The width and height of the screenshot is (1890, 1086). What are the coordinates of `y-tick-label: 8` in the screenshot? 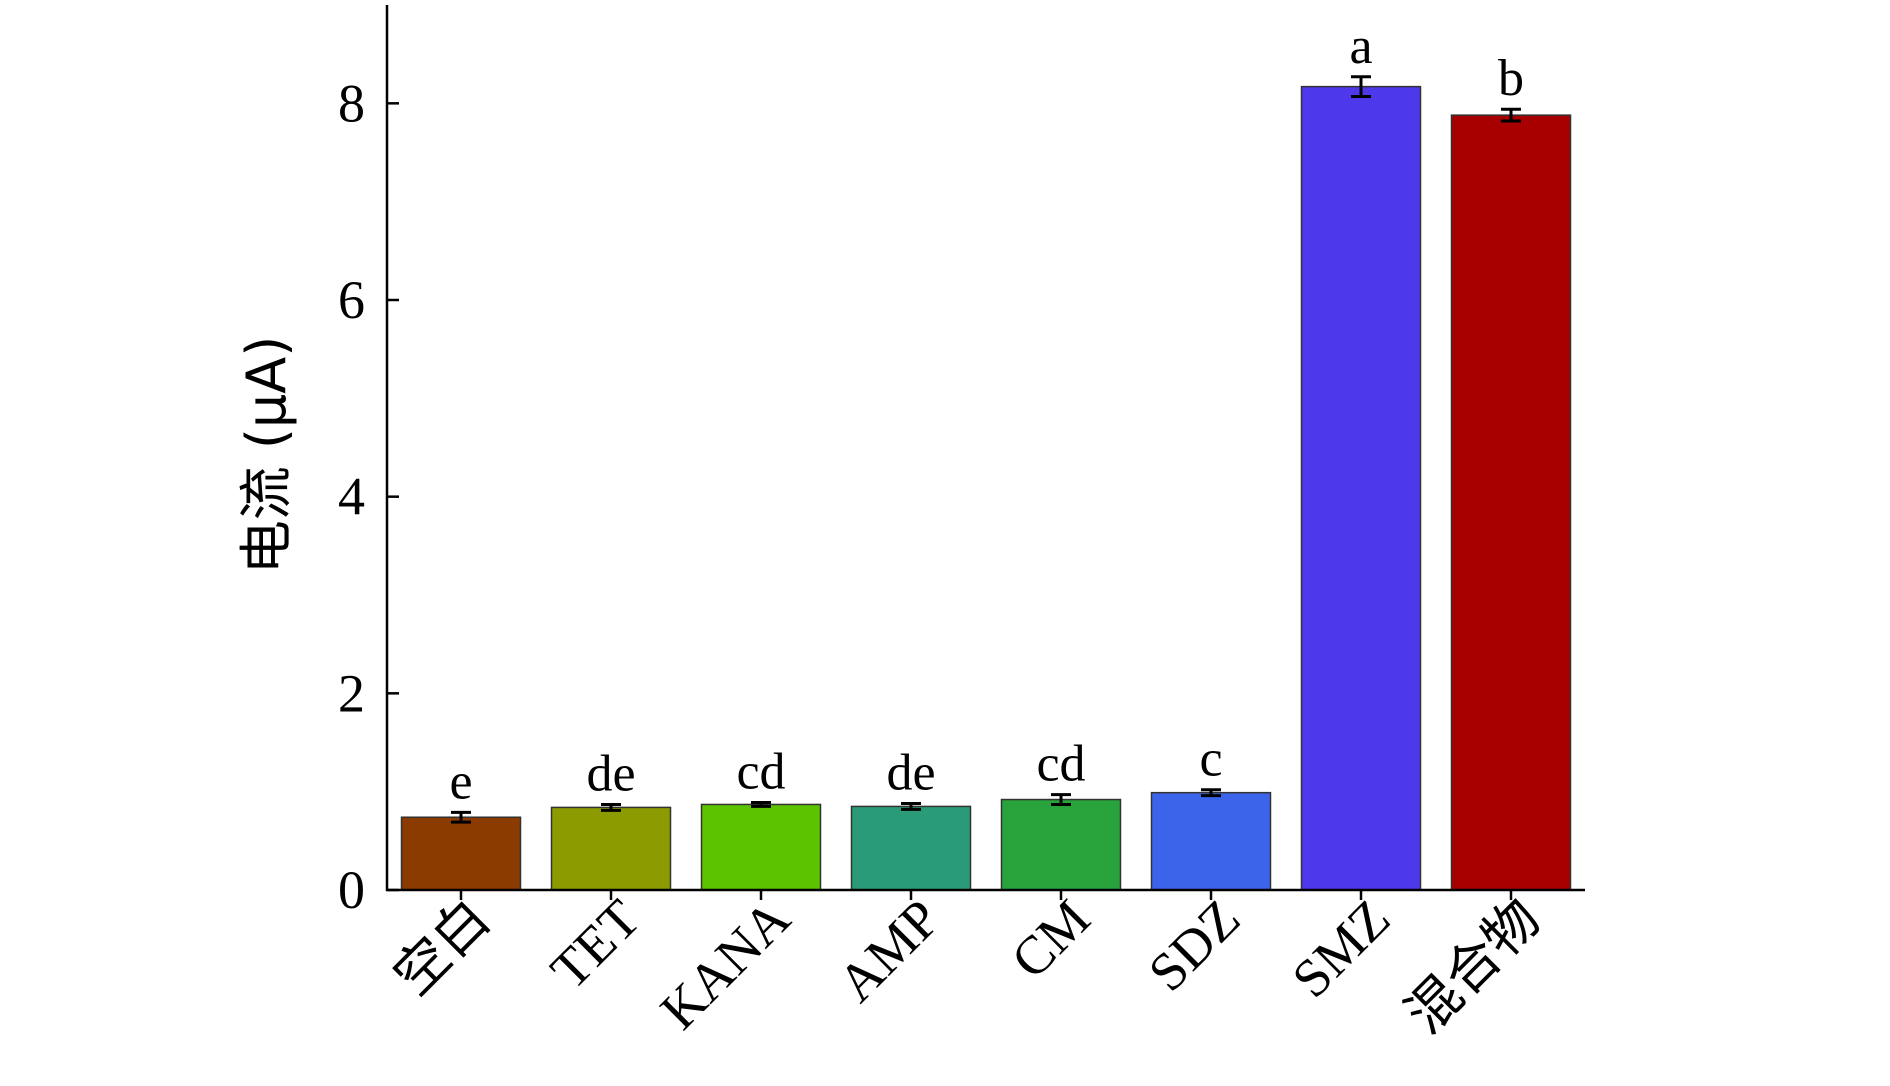 It's located at (351, 103).